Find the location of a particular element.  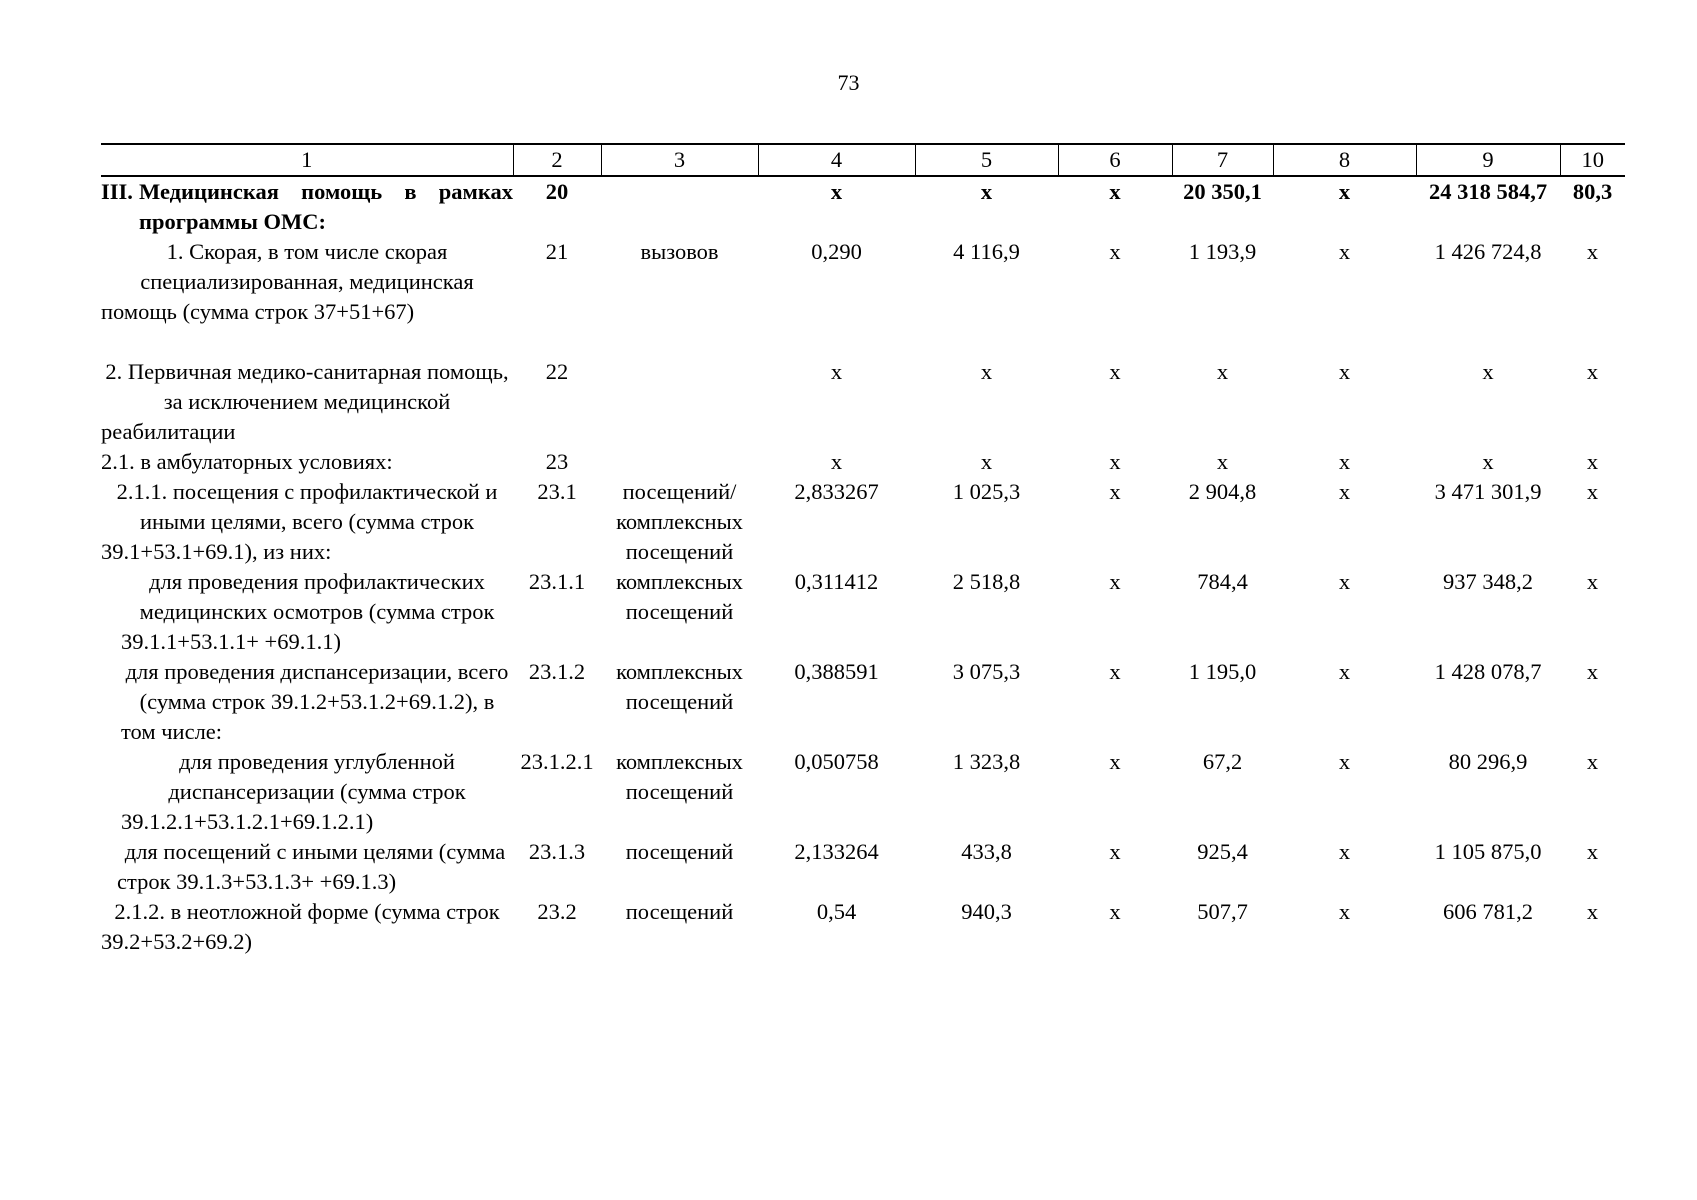

value-cell: 80,3 is located at coordinates (1592, 191).